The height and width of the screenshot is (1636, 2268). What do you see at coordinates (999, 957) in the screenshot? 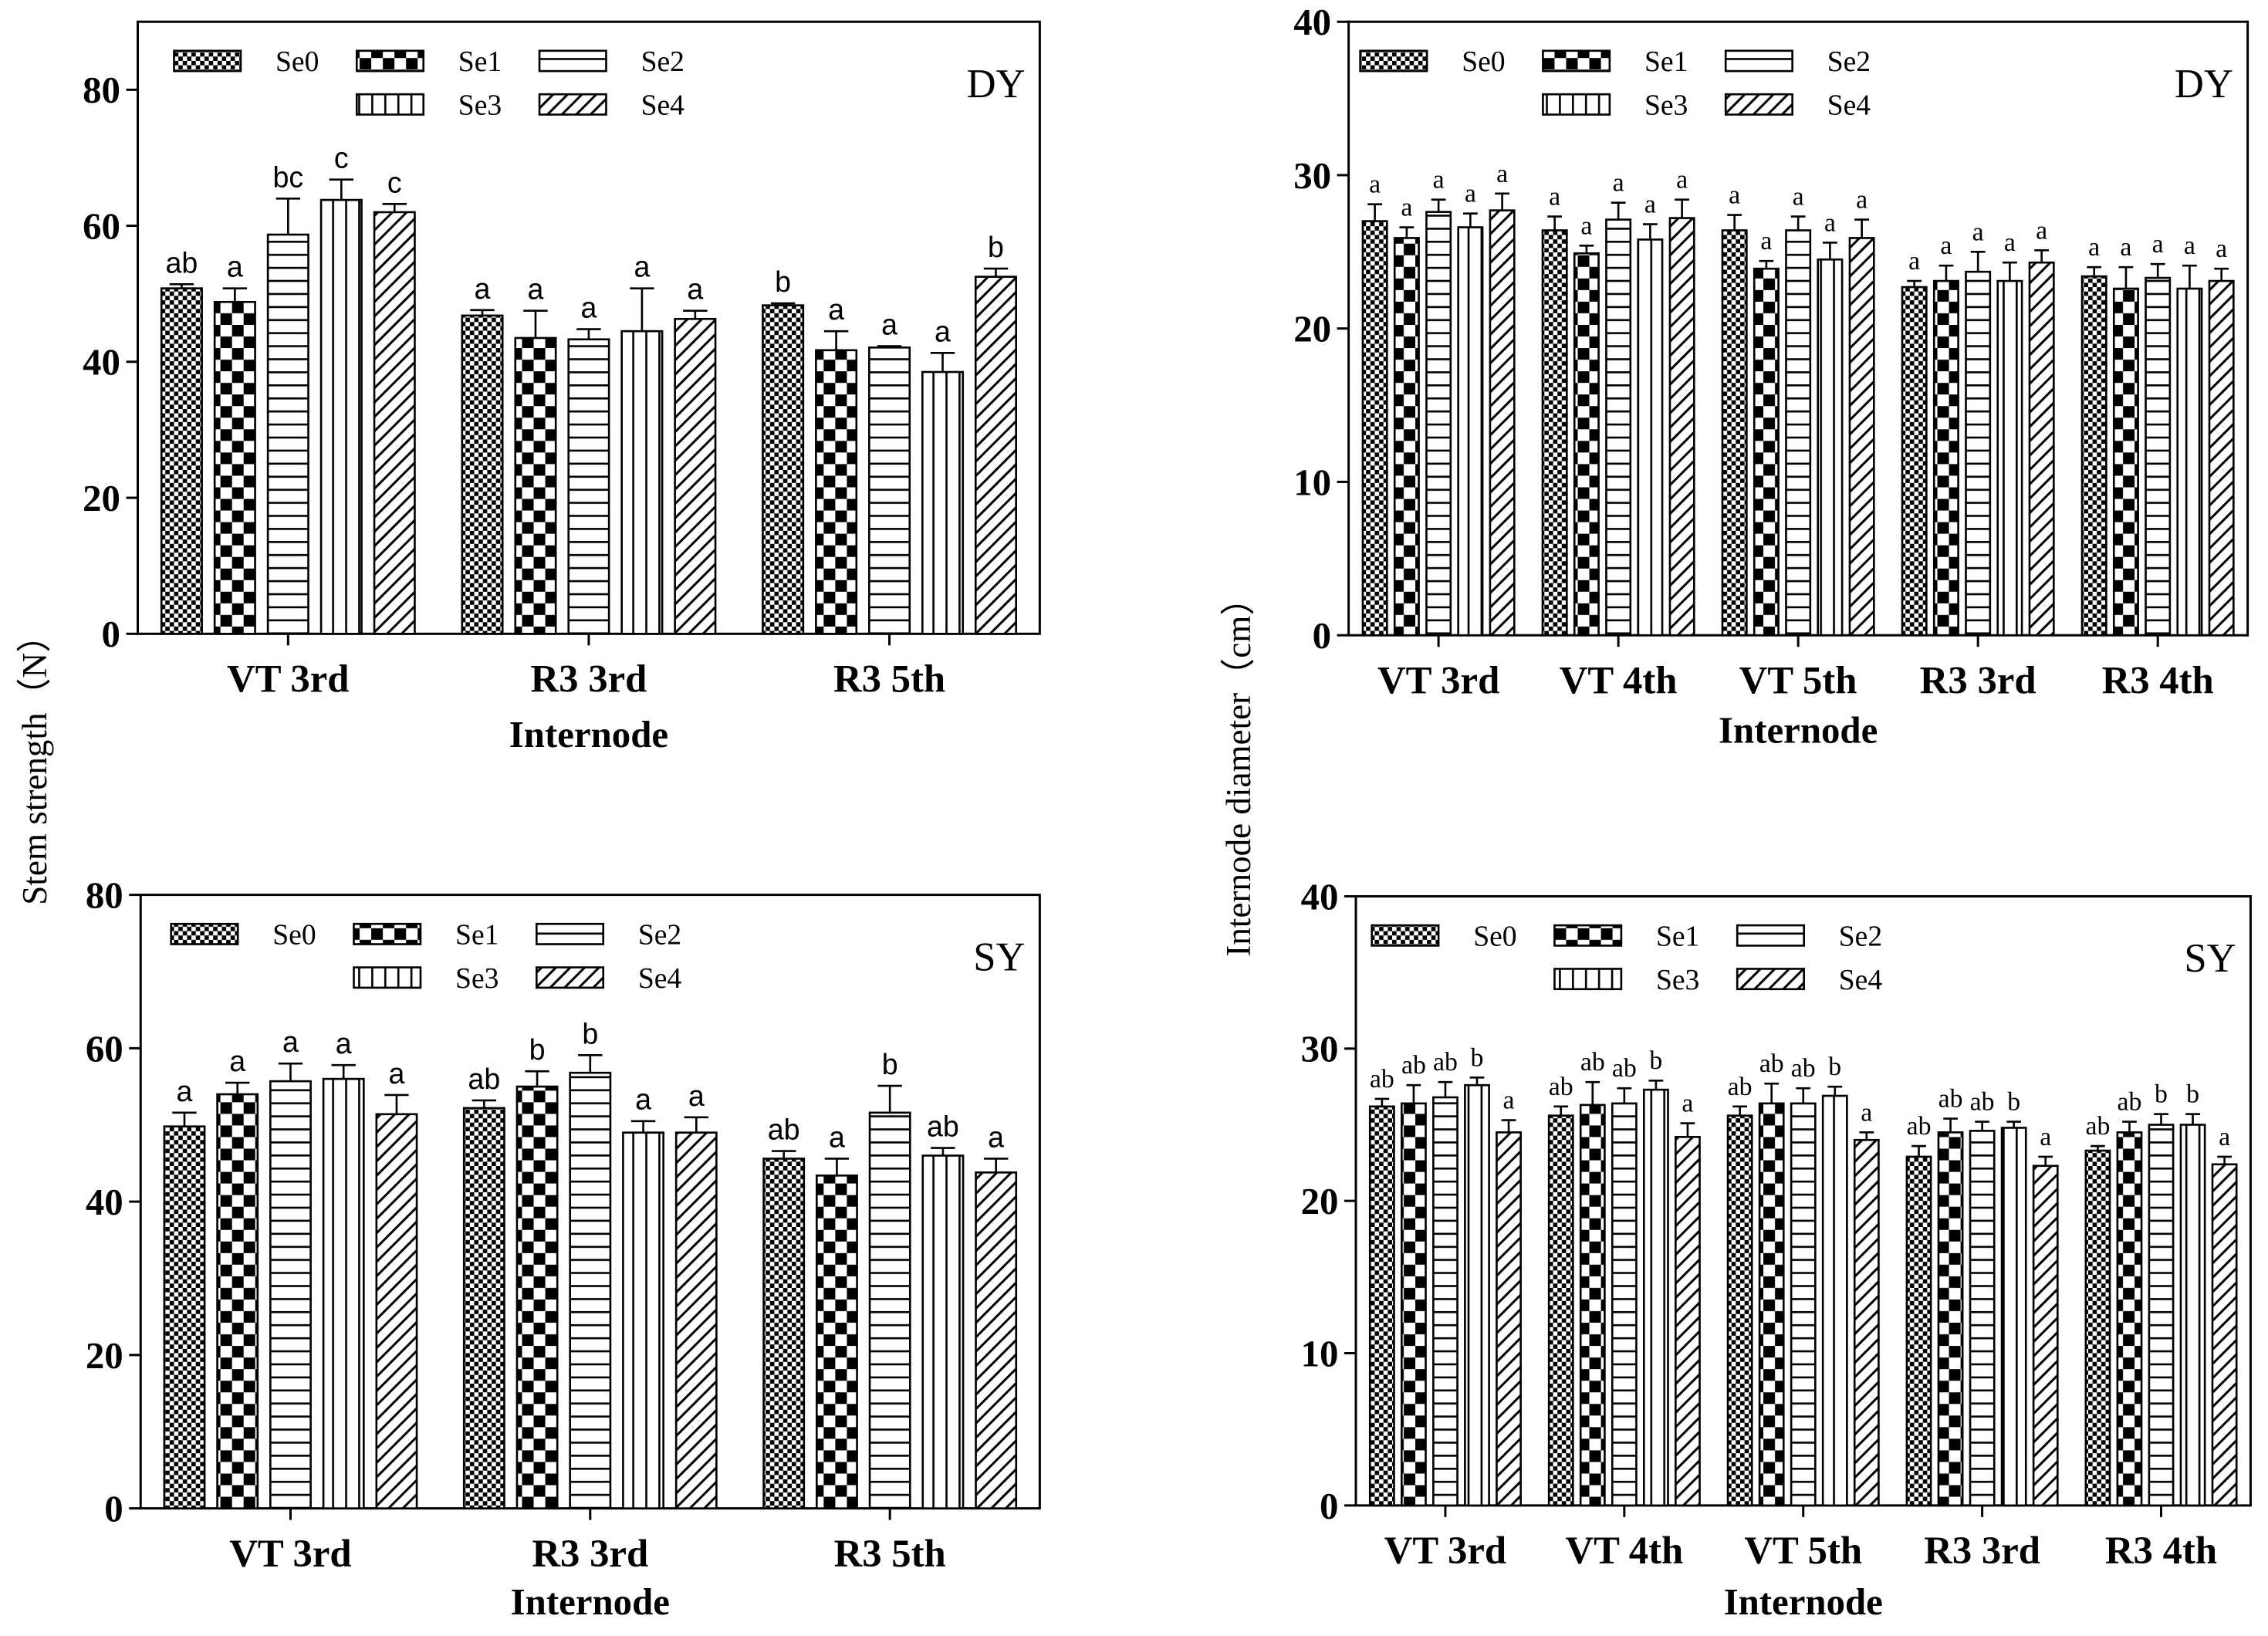
I see `panel-label: SY` at bounding box center [999, 957].